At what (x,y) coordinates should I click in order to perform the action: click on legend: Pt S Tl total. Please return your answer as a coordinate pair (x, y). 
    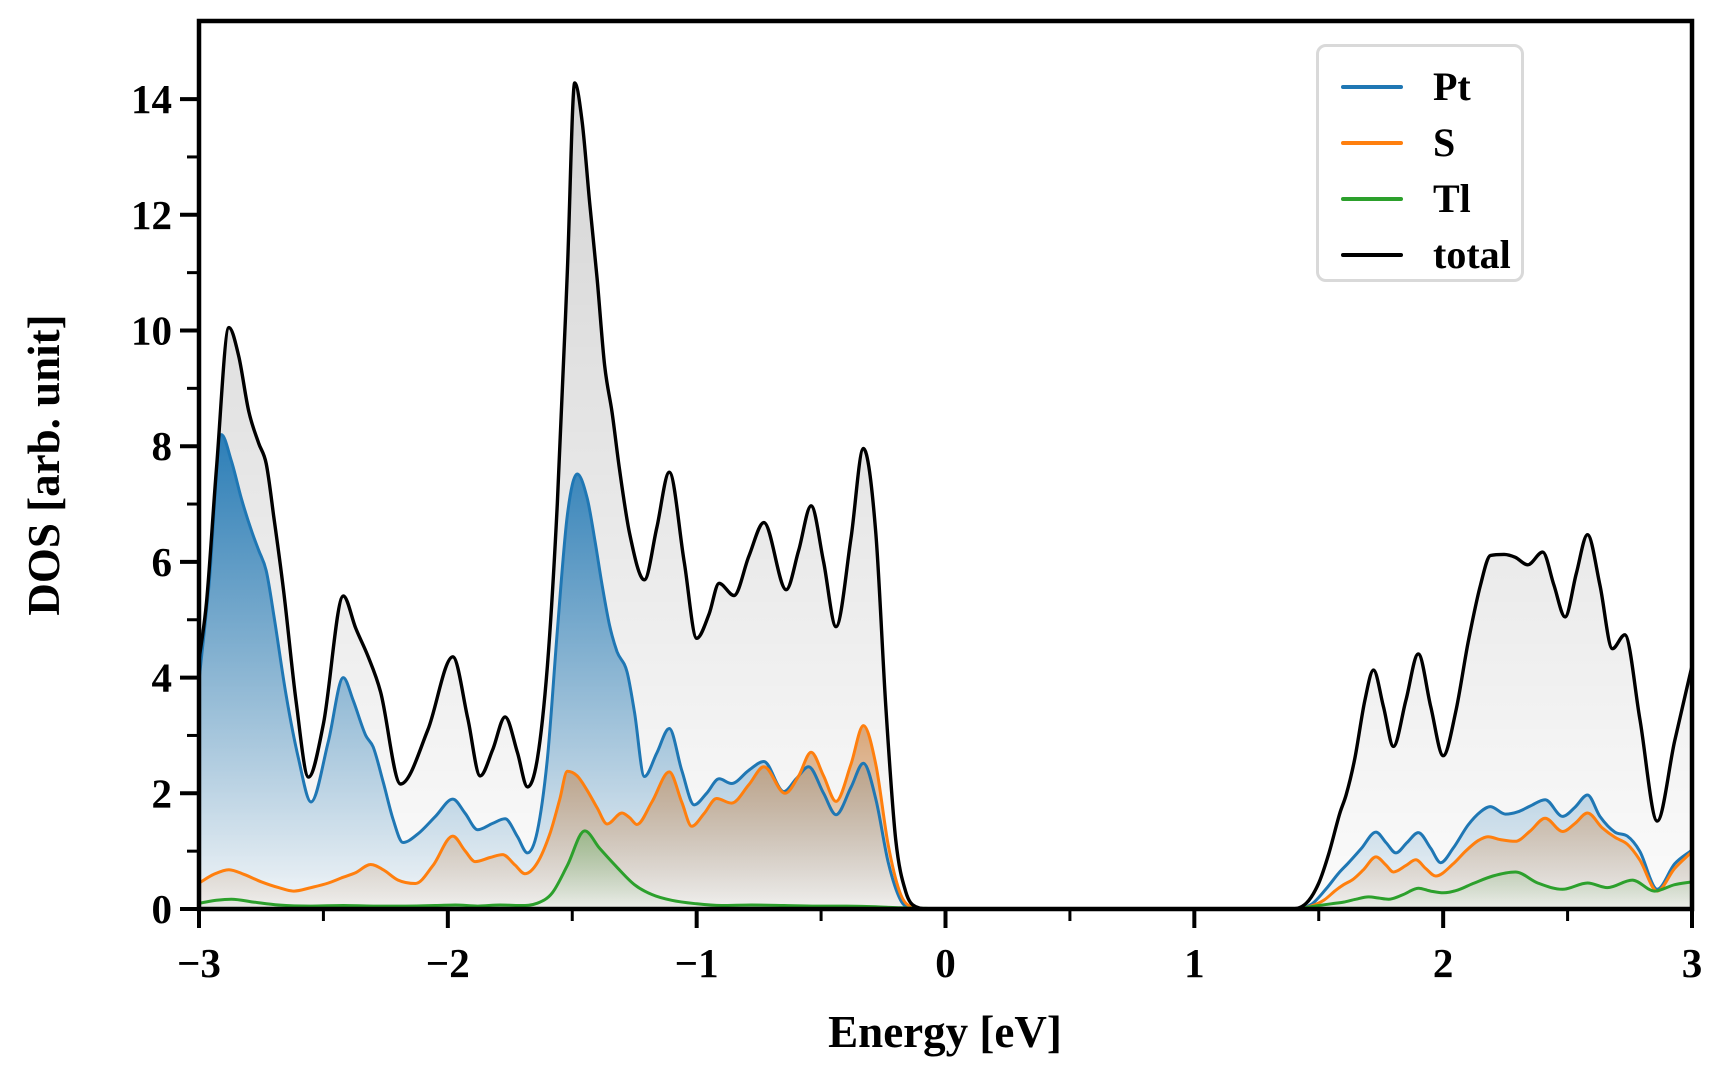
    Looking at the image, I should click on (1420, 163).